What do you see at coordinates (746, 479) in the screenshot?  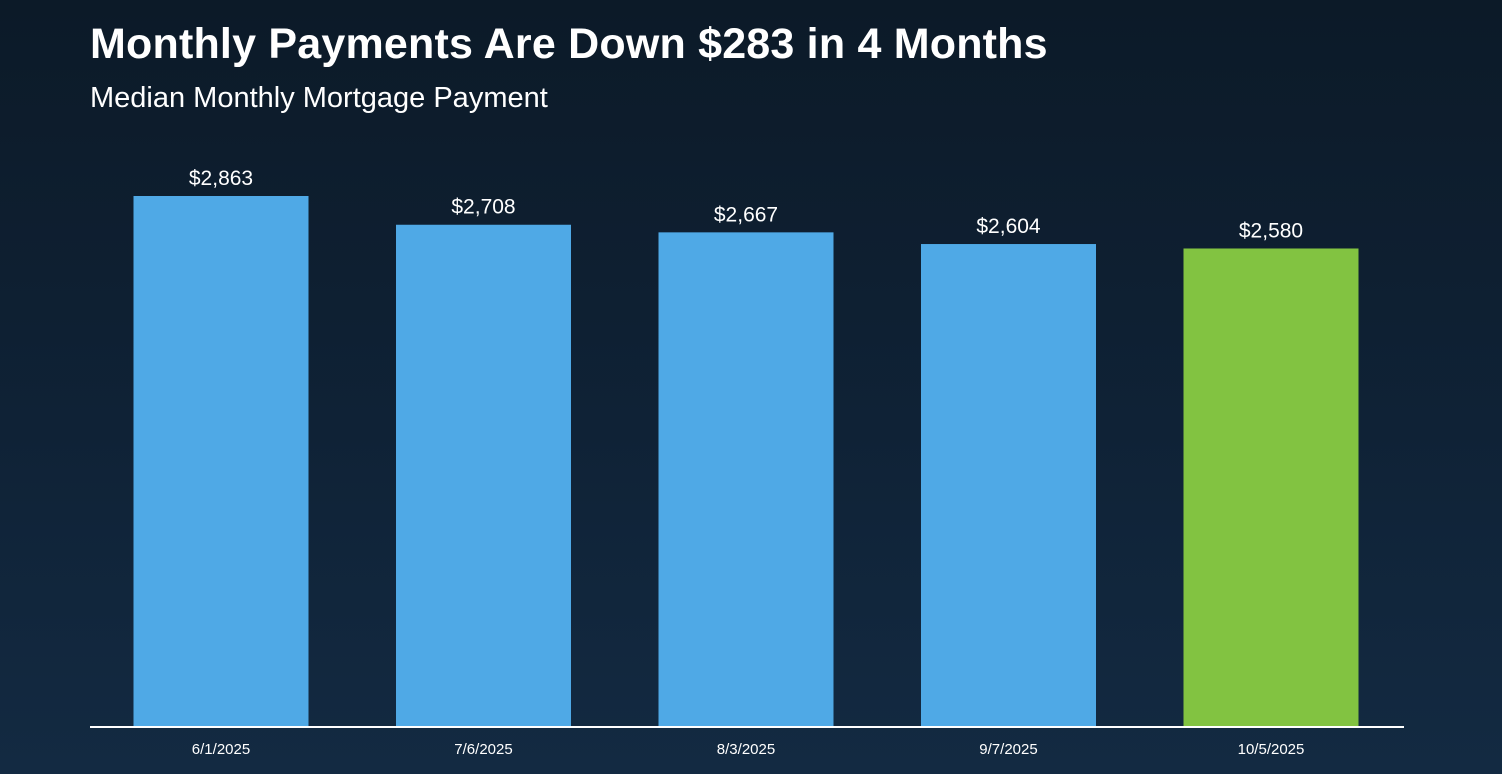 I see `bar-8-3-2025` at bounding box center [746, 479].